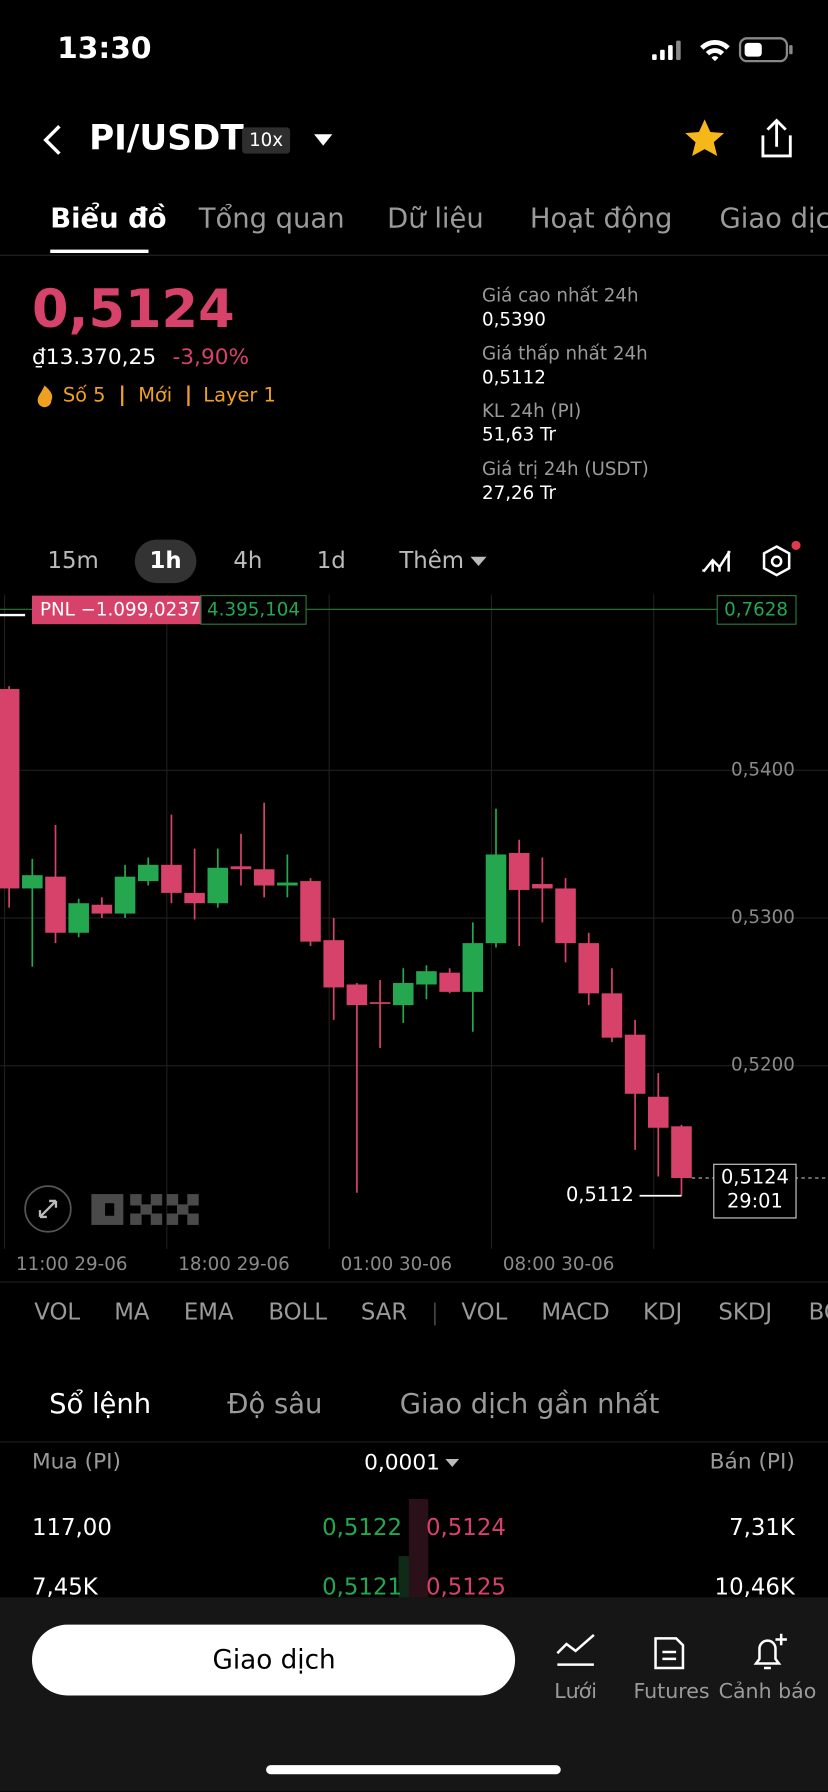 The height and width of the screenshot is (1792, 828). What do you see at coordinates (774, 218) in the screenshot?
I see `tab: Giao dịch` at bounding box center [774, 218].